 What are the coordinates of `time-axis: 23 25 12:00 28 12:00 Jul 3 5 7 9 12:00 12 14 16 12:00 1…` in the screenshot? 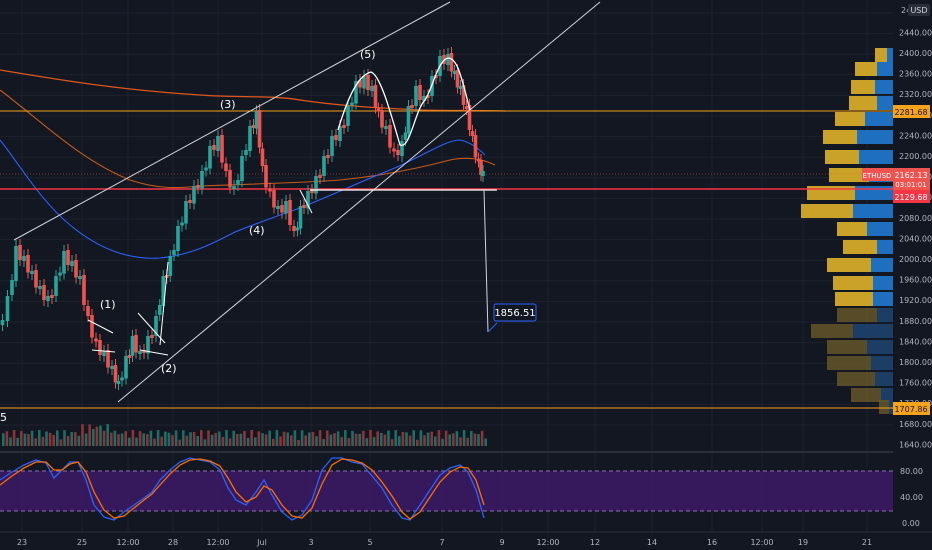 It's located at (466, 539).